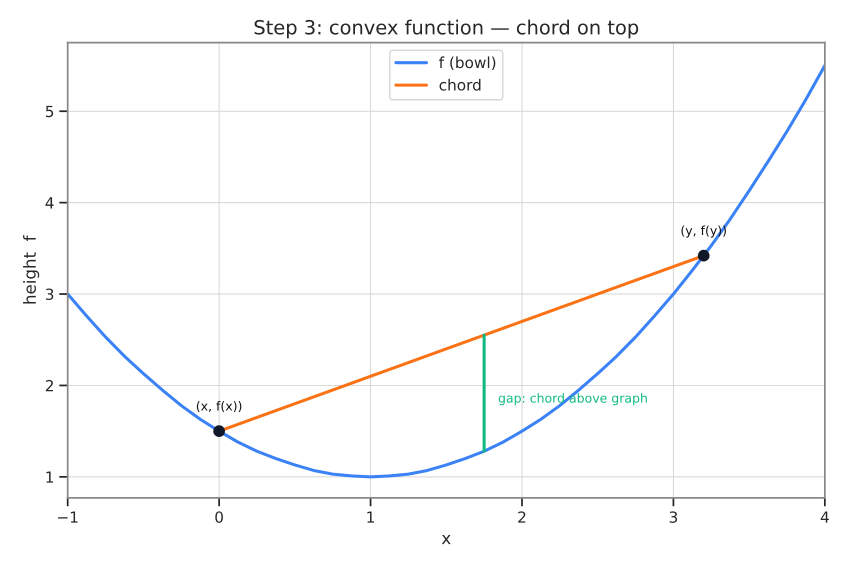  I want to click on y-axis-title: height f, so click(31, 269).